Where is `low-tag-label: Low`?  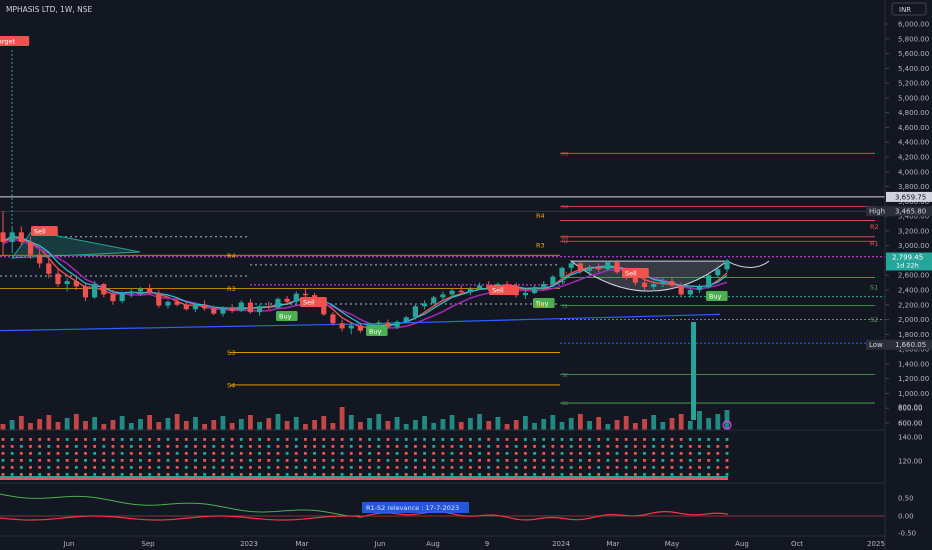
low-tag-label: Low is located at coordinates (876, 345).